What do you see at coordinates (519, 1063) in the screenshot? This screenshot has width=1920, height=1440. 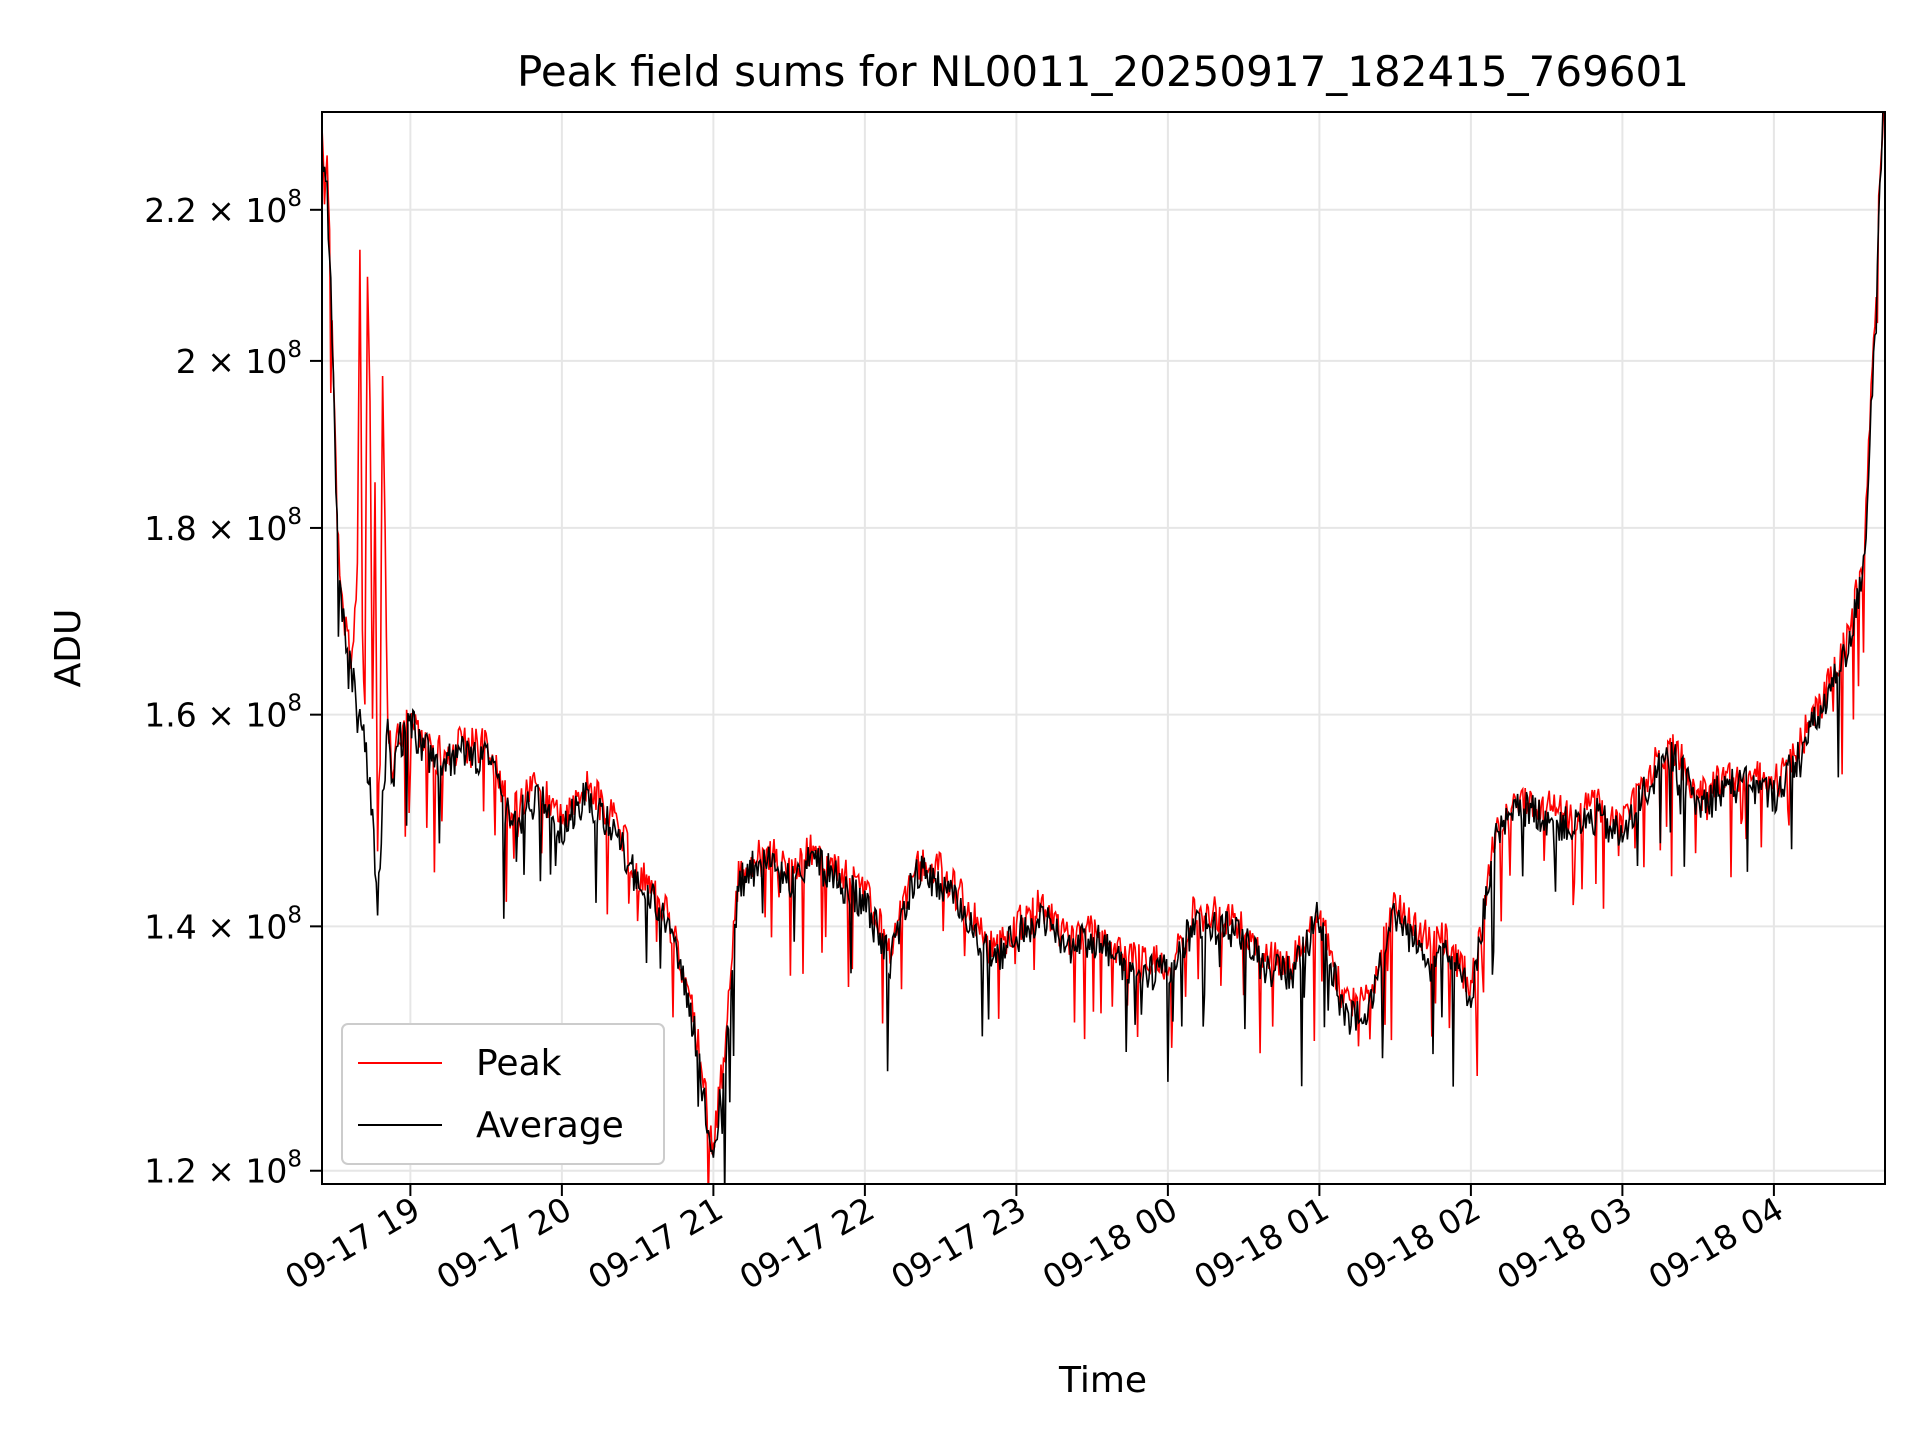 I see `legend-label-peak: Peak` at bounding box center [519, 1063].